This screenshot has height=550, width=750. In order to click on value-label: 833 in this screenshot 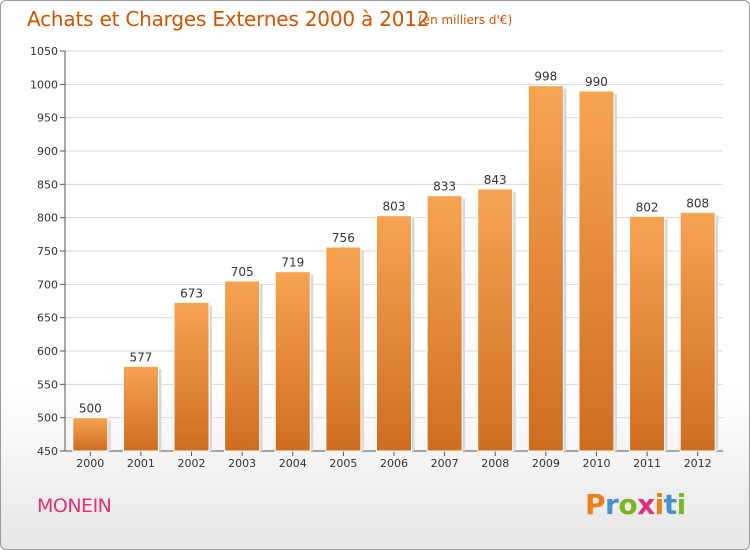, I will do `click(444, 187)`.